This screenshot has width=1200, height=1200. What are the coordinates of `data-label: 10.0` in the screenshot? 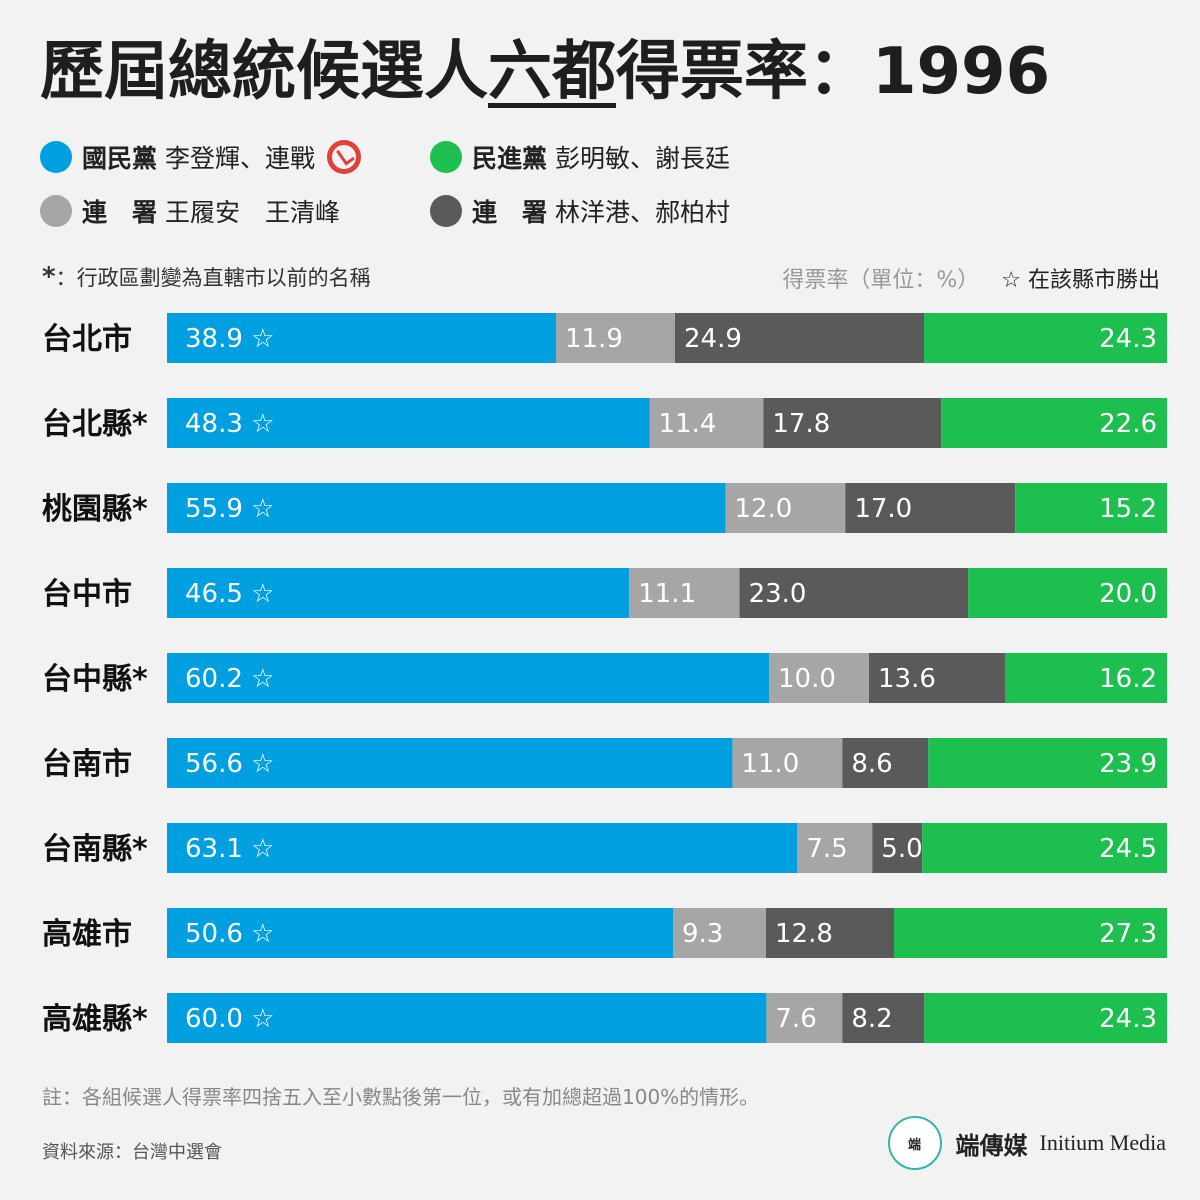 It's located at (807, 679).